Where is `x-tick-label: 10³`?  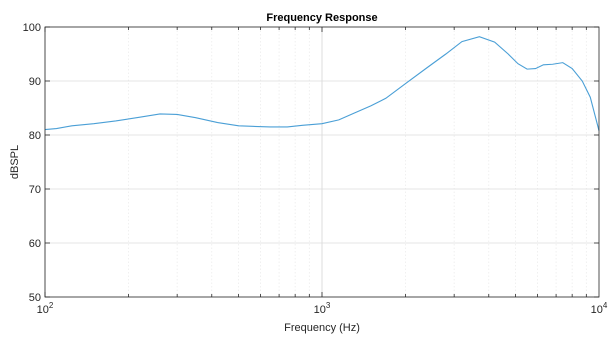 x-tick-label: 10³ is located at coordinates (322, 308).